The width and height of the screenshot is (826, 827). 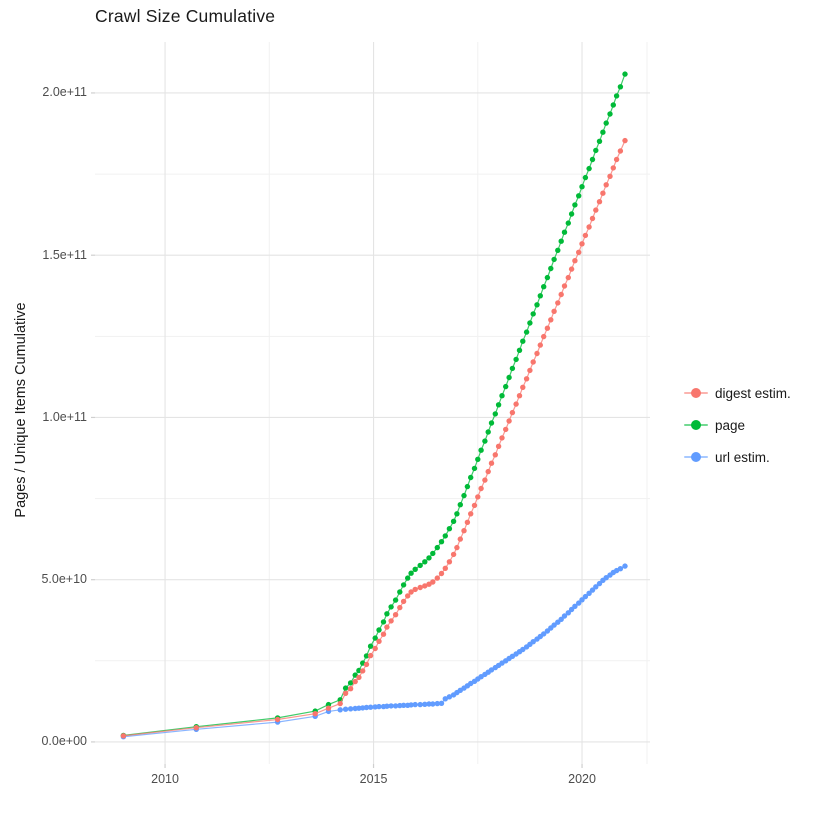 I want to click on series-url-estim-, so click(x=374, y=651).